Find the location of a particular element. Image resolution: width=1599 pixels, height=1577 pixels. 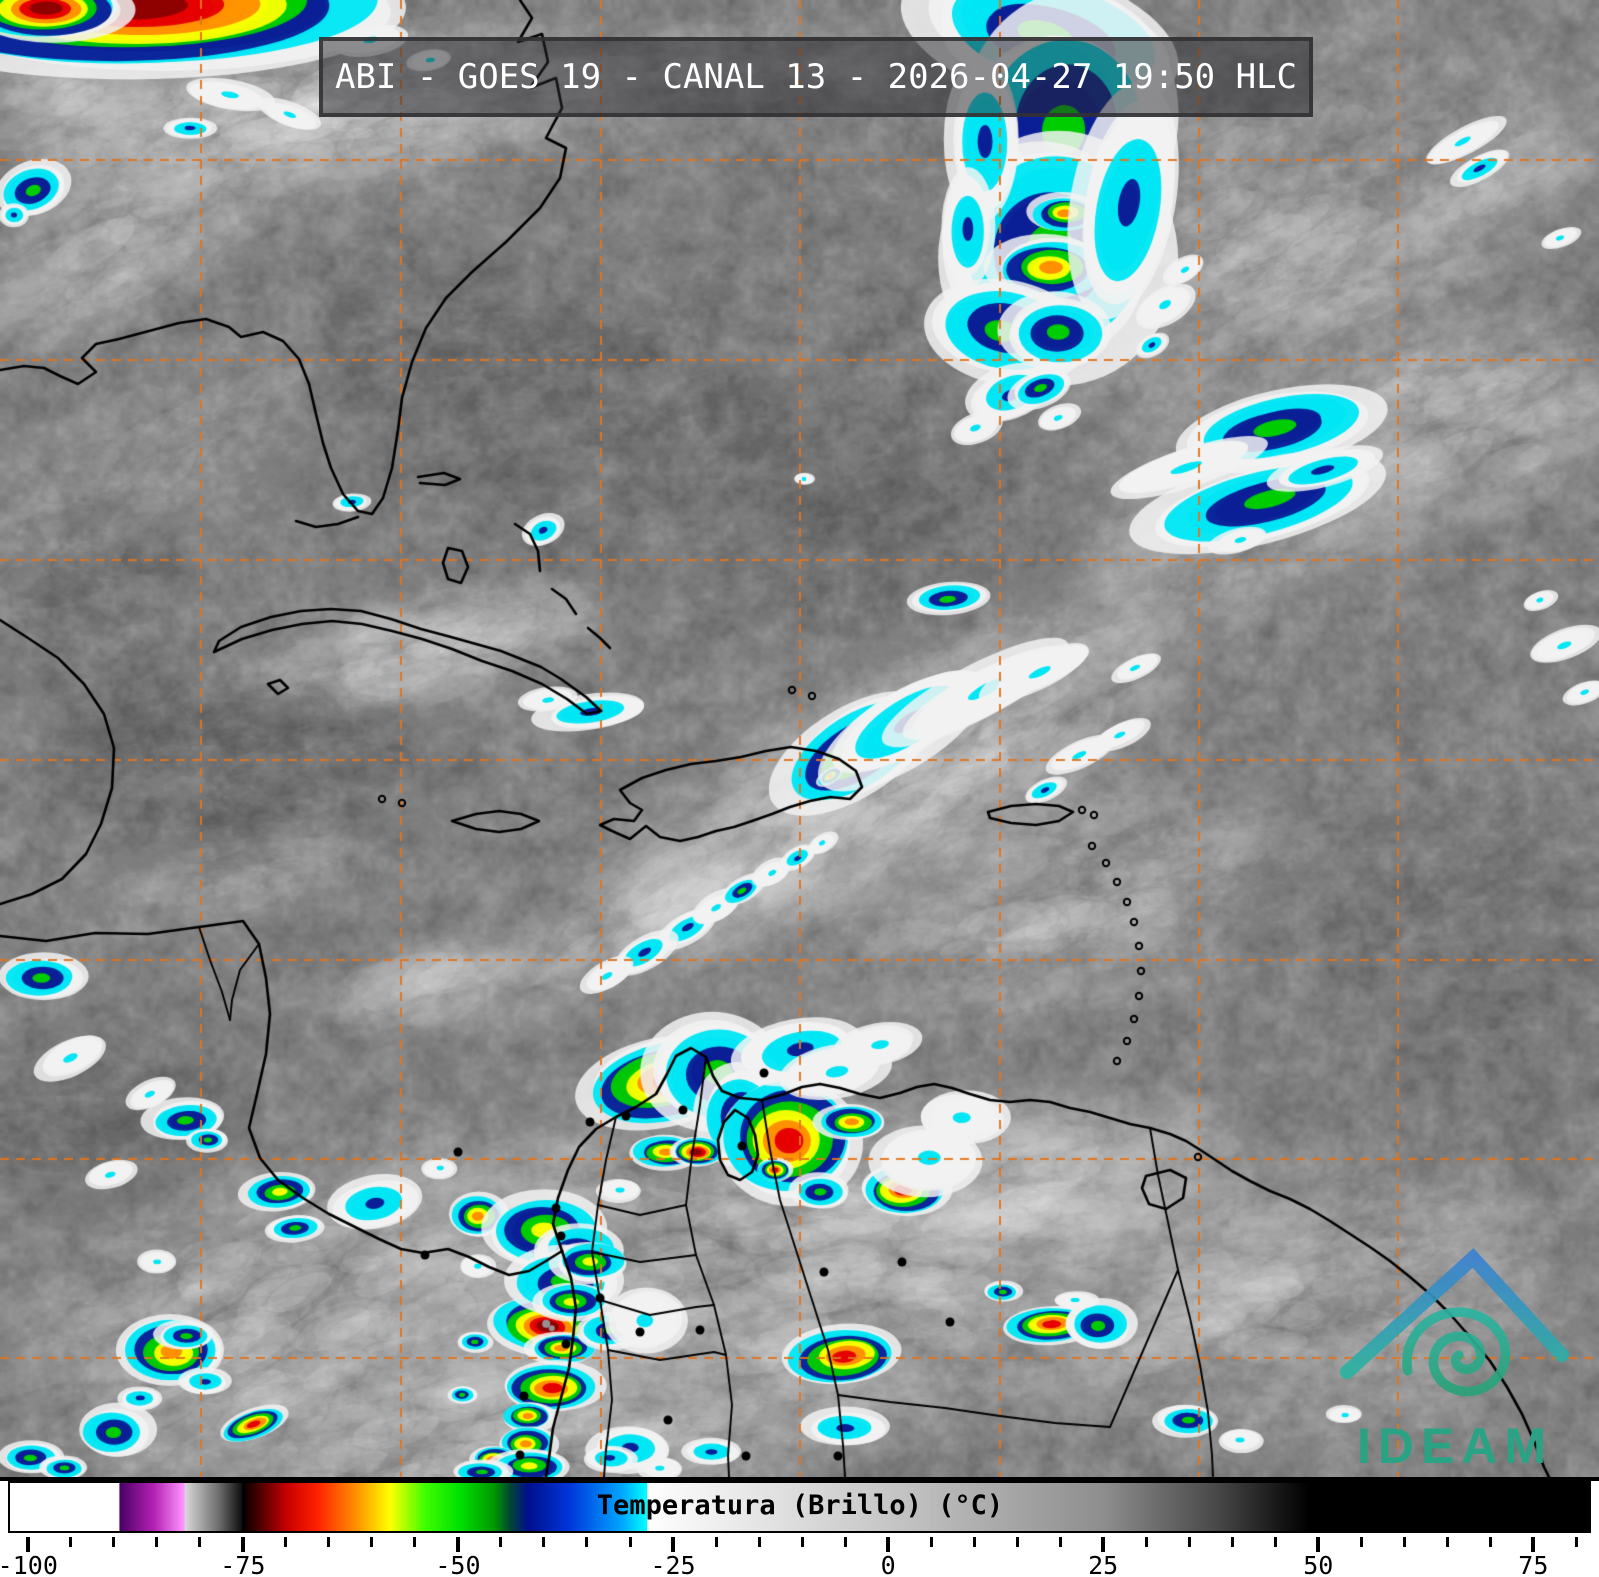

map-frame-bottom-rule is located at coordinates (799, 1479).